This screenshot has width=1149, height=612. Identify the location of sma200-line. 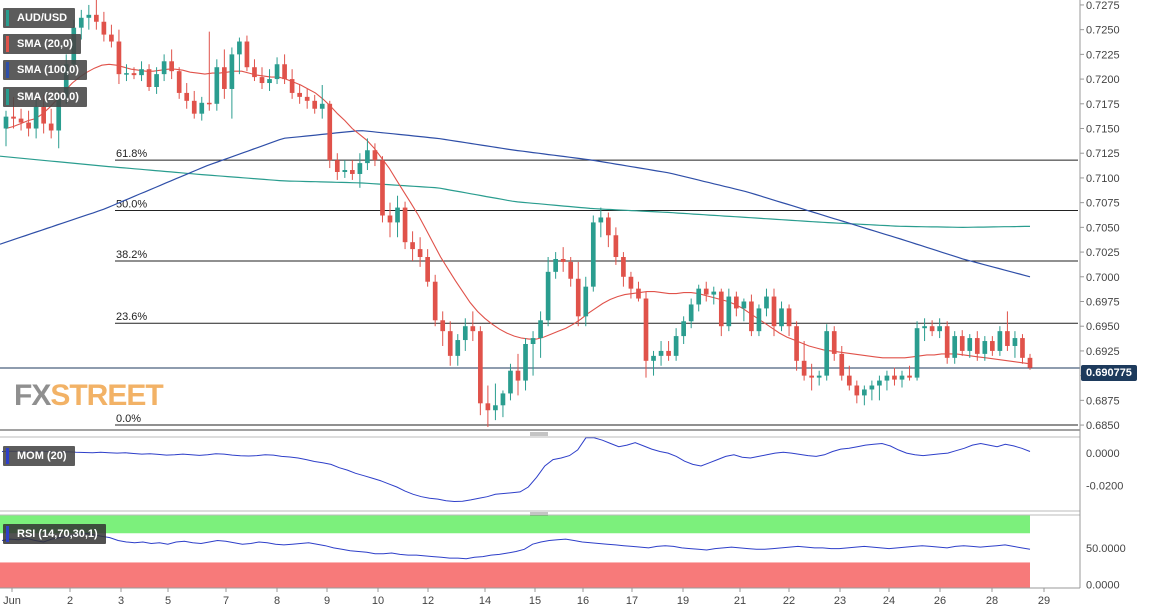
(515, 192).